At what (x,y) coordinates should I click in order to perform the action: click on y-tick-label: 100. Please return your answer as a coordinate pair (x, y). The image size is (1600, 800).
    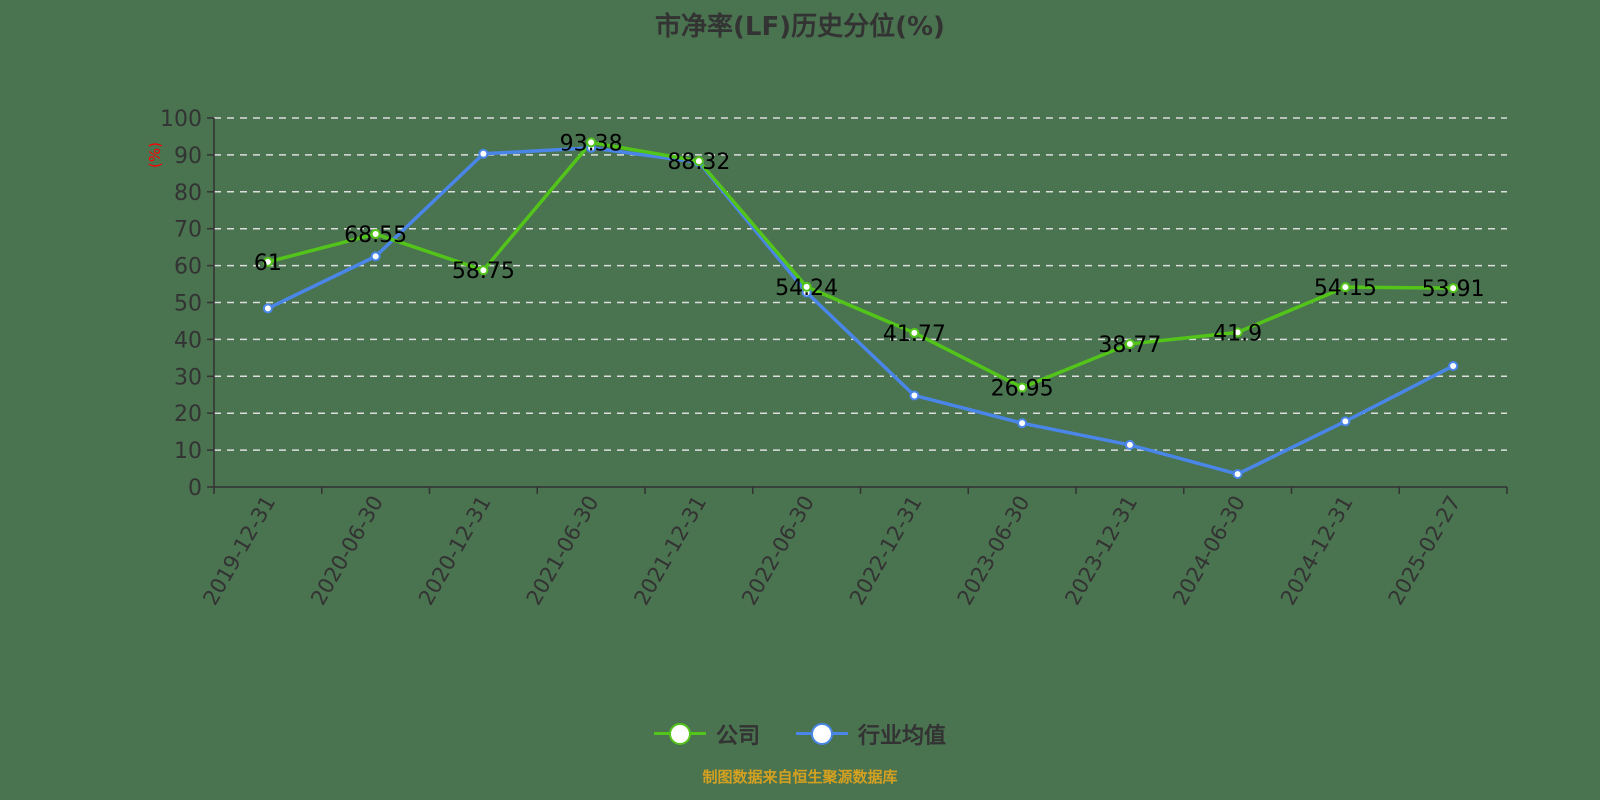
    Looking at the image, I should click on (181, 119).